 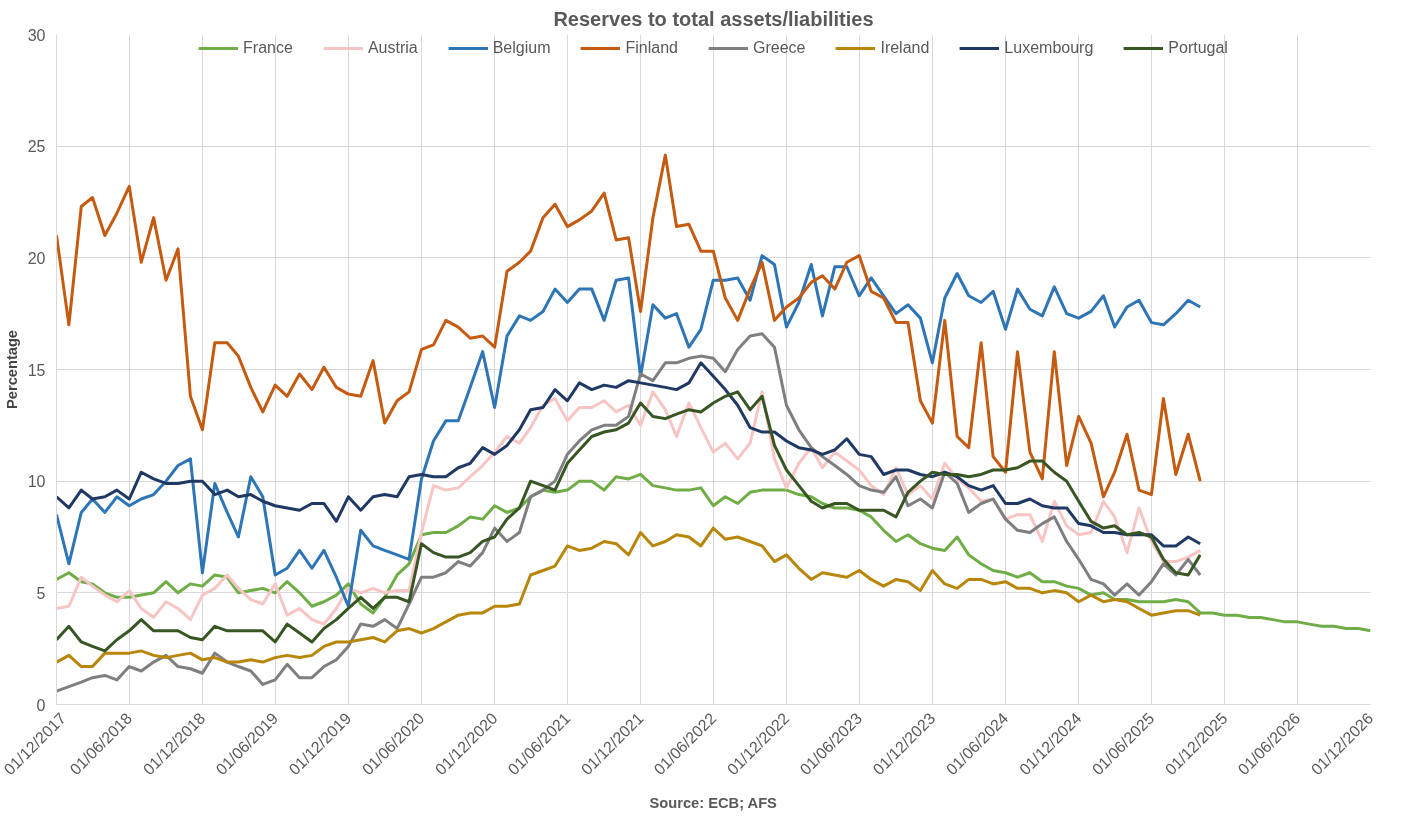 I want to click on legend-label: Greece, so click(x=779, y=48).